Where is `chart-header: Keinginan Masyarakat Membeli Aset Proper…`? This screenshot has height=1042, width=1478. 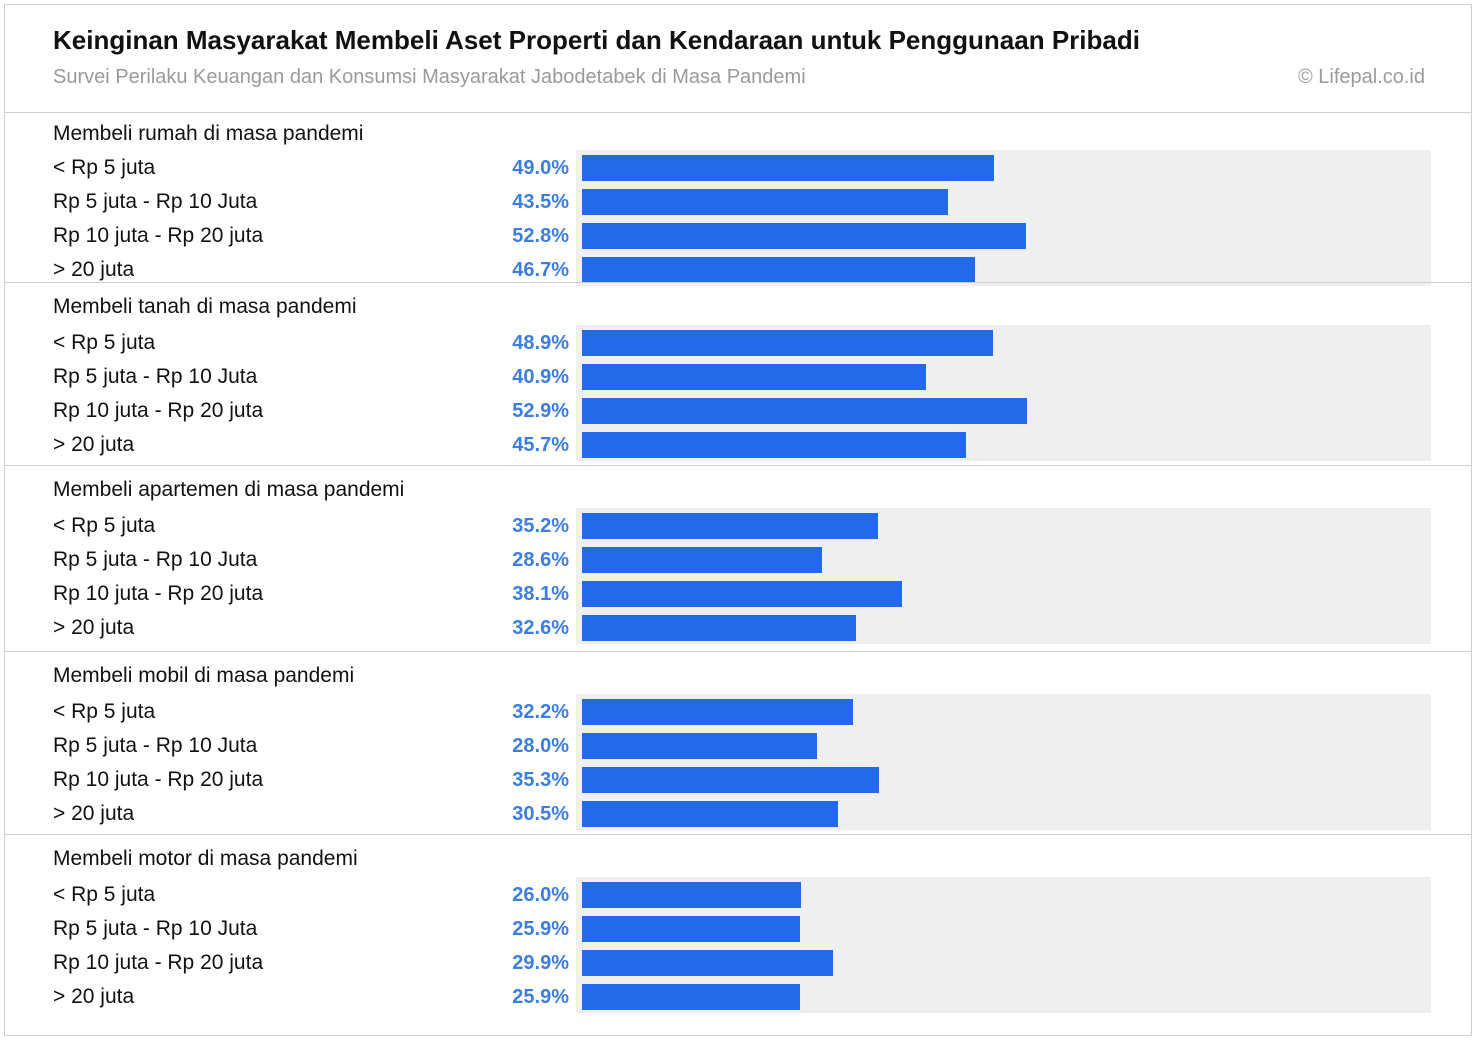 chart-header: Keinginan Masyarakat Membeli Aset Proper… is located at coordinates (738, 59).